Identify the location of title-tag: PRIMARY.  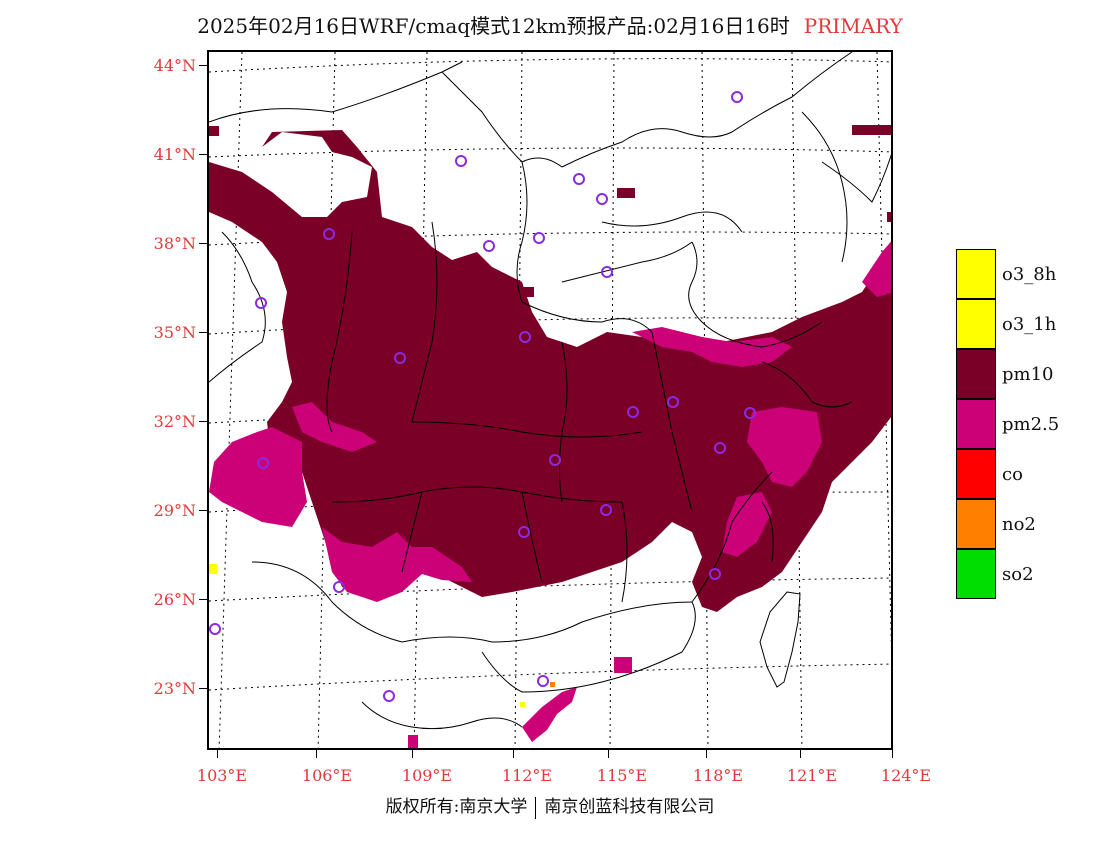
(853, 26).